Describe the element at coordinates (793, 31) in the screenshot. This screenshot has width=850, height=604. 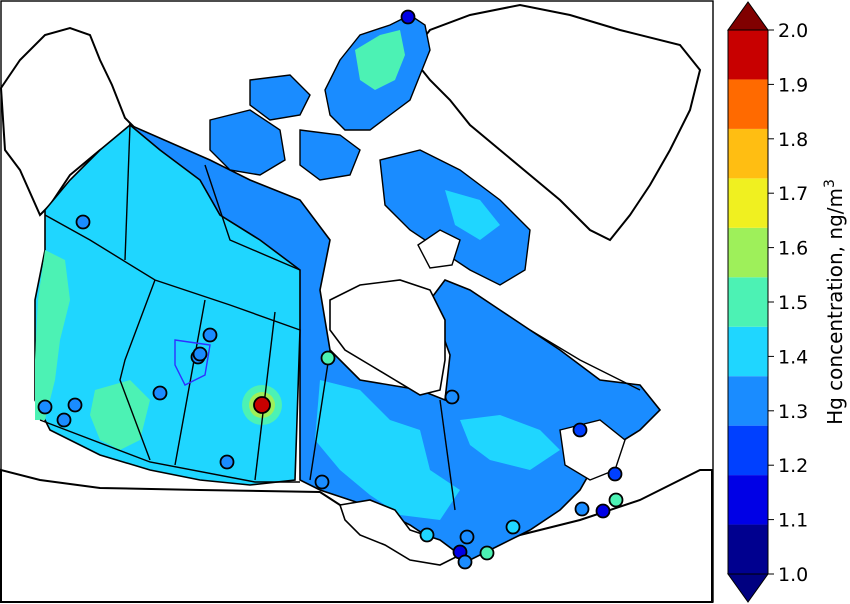
I see `colorbar-tick-label: 2.0` at that location.